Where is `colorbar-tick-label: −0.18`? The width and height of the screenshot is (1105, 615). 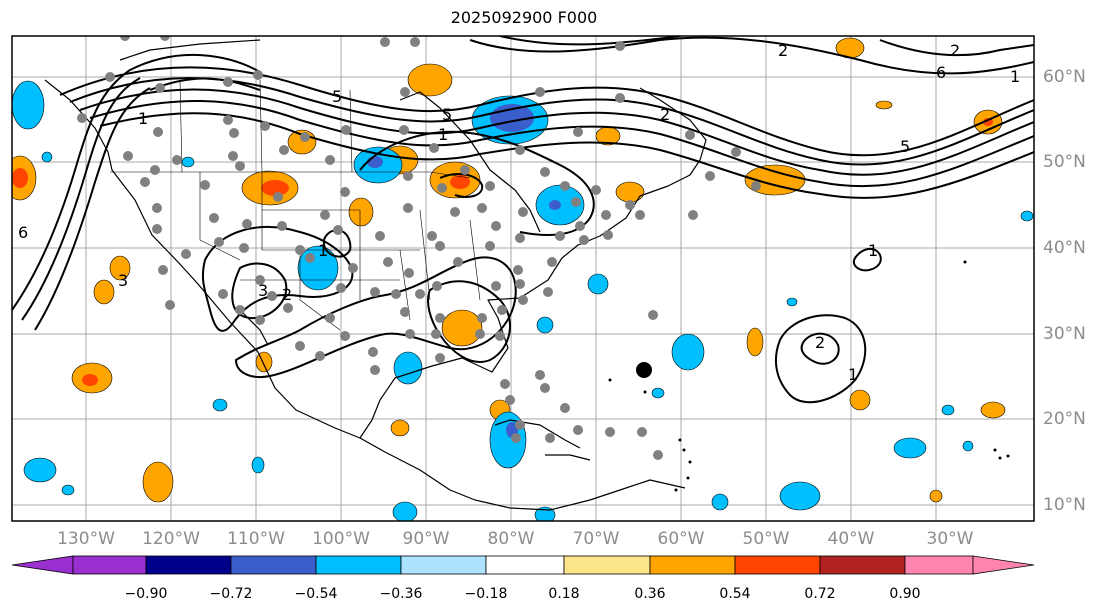
colorbar-tick-label: −0.18 is located at coordinates (486, 594).